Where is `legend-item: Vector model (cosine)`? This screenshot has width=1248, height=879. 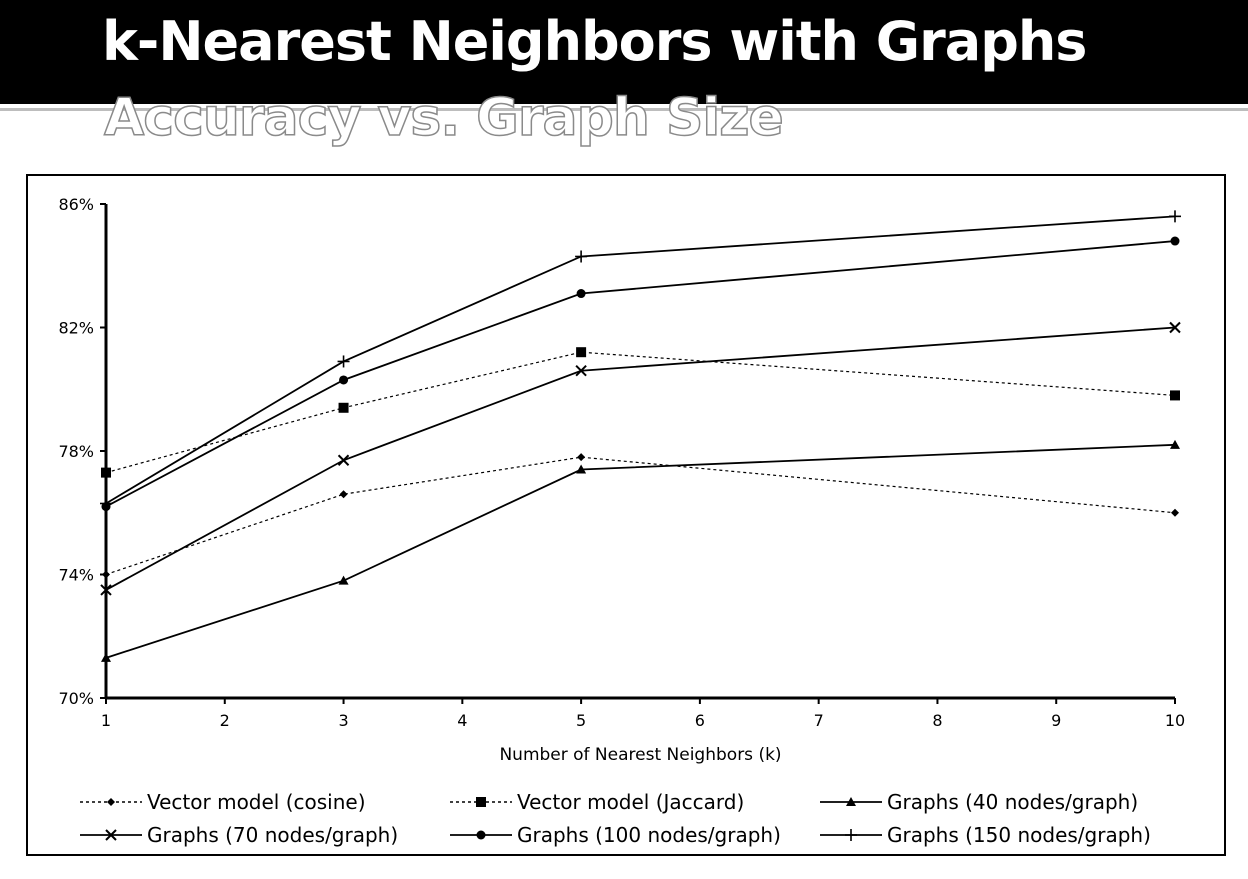 legend-item: Vector model (cosine) is located at coordinates (223, 802).